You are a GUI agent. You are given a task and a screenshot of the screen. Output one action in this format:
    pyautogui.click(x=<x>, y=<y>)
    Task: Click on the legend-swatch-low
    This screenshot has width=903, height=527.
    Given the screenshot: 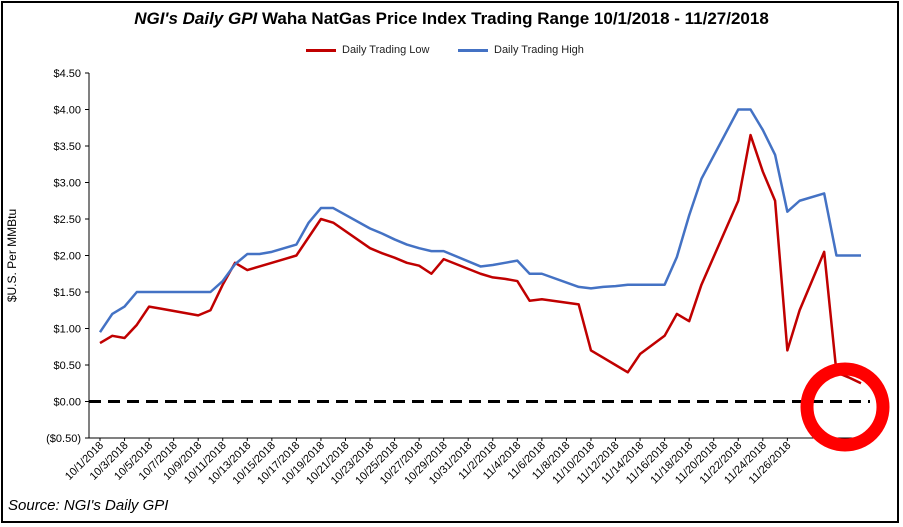 What is the action you would take?
    pyautogui.click(x=321, y=50)
    